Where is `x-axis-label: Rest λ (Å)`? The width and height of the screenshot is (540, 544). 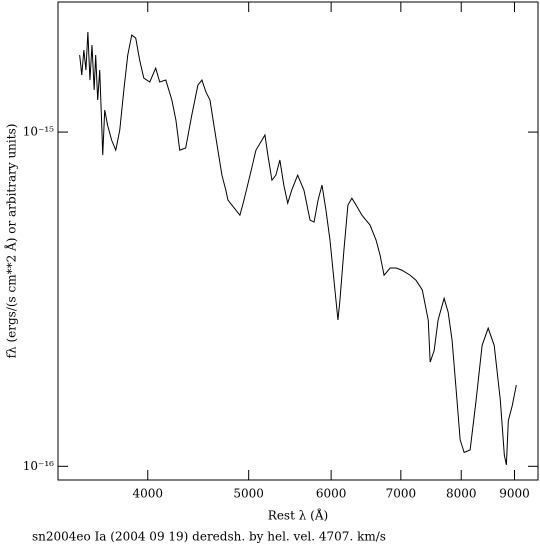 x-axis-label: Rest λ (Å) is located at coordinates (298, 515).